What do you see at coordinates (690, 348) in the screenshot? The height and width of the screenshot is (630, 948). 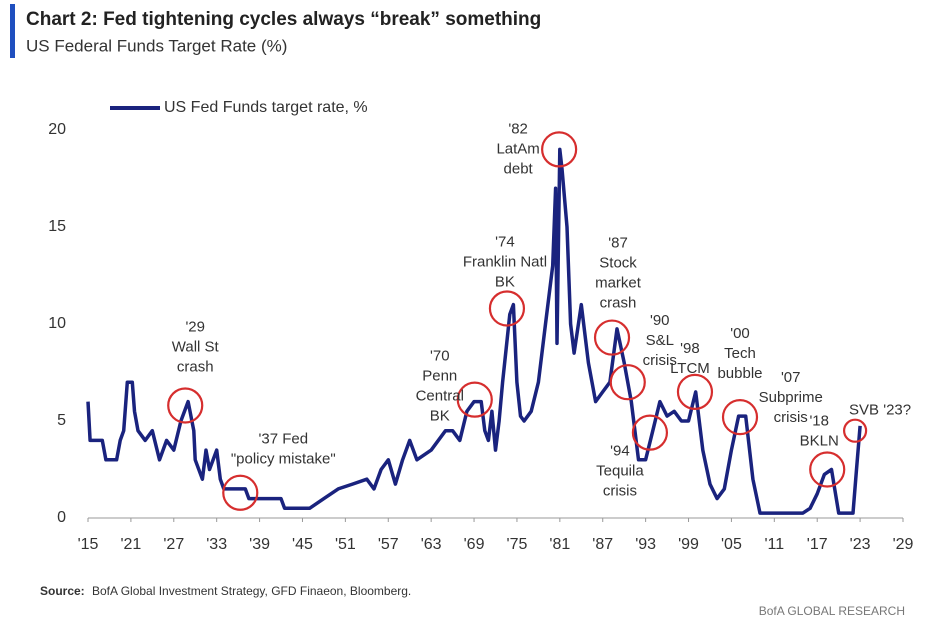 I see `event-label: '98` at bounding box center [690, 348].